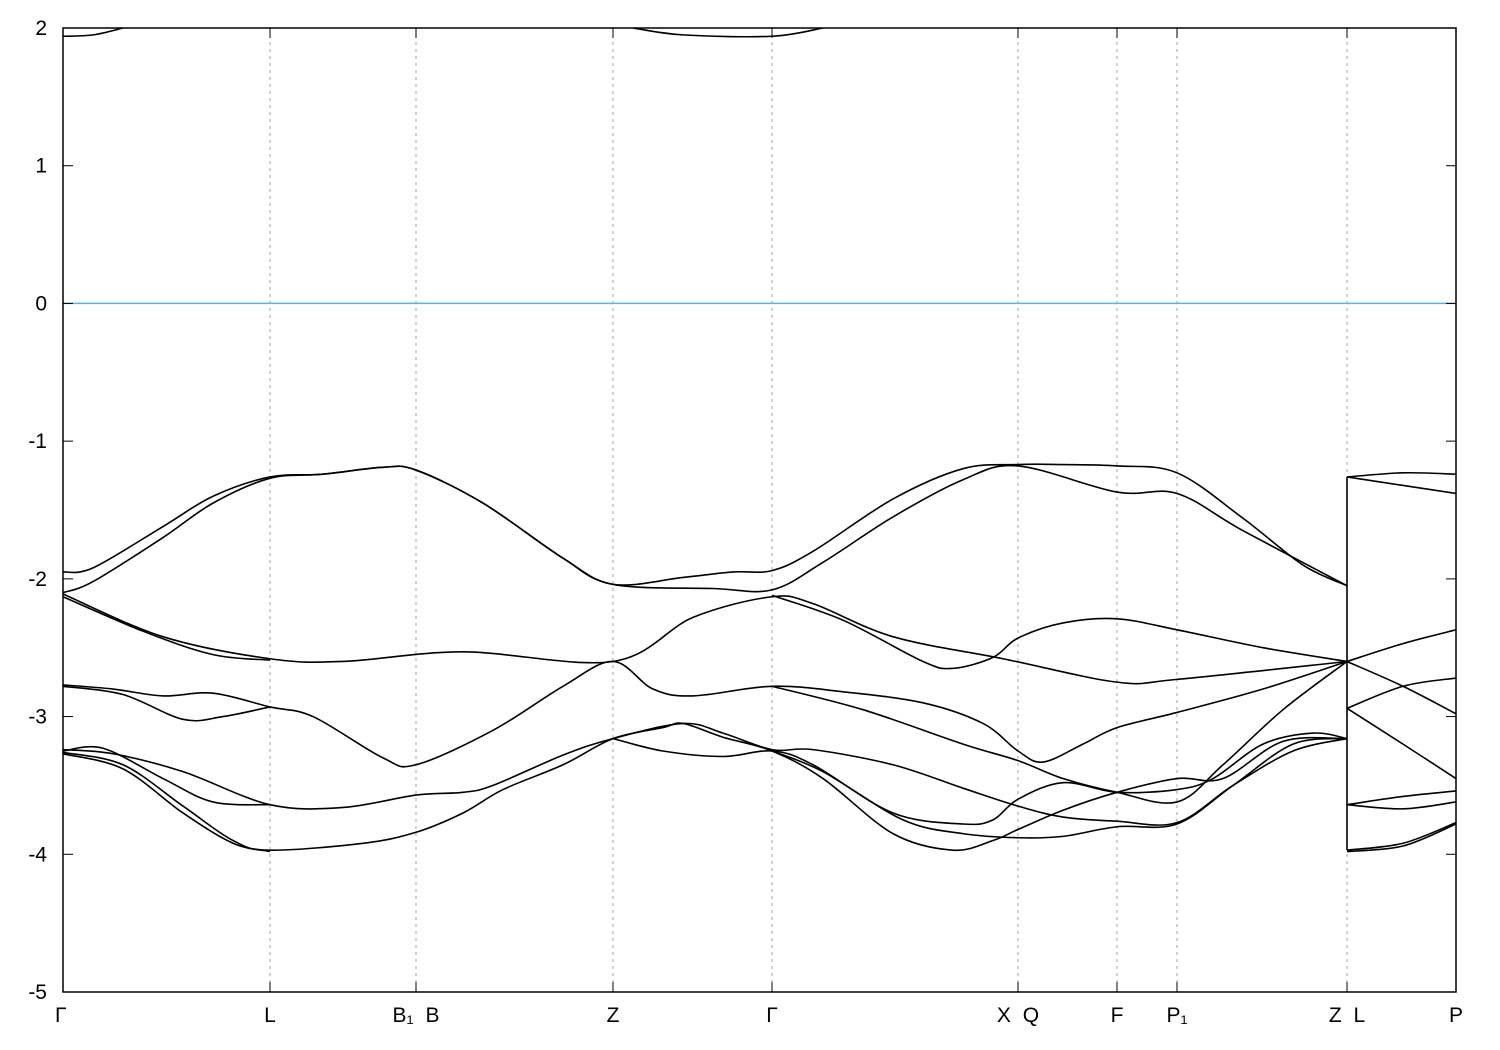 Image resolution: width=1500 pixels, height=1050 pixels. I want to click on x-tick-label: P, so click(1456, 1015).